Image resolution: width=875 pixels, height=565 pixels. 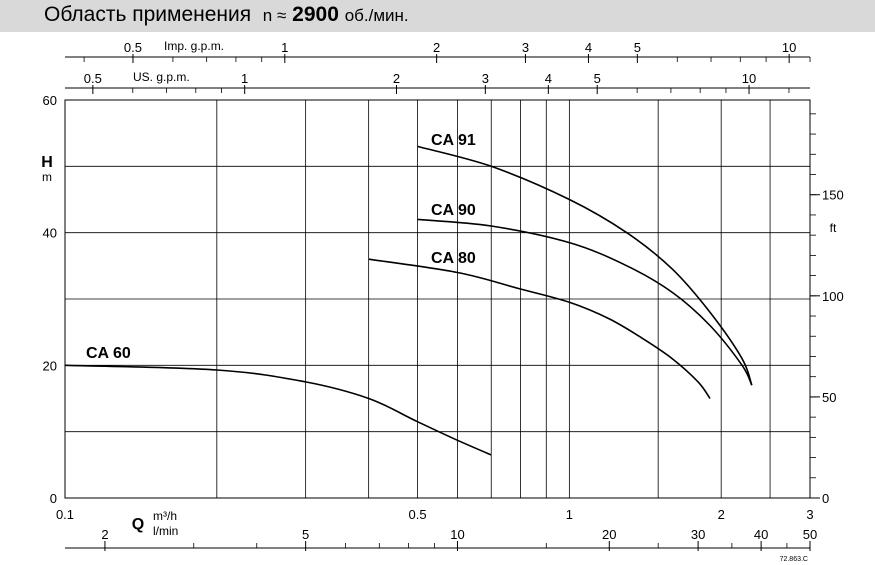 I want to click on y-axis-label: H, so click(x=47, y=162).